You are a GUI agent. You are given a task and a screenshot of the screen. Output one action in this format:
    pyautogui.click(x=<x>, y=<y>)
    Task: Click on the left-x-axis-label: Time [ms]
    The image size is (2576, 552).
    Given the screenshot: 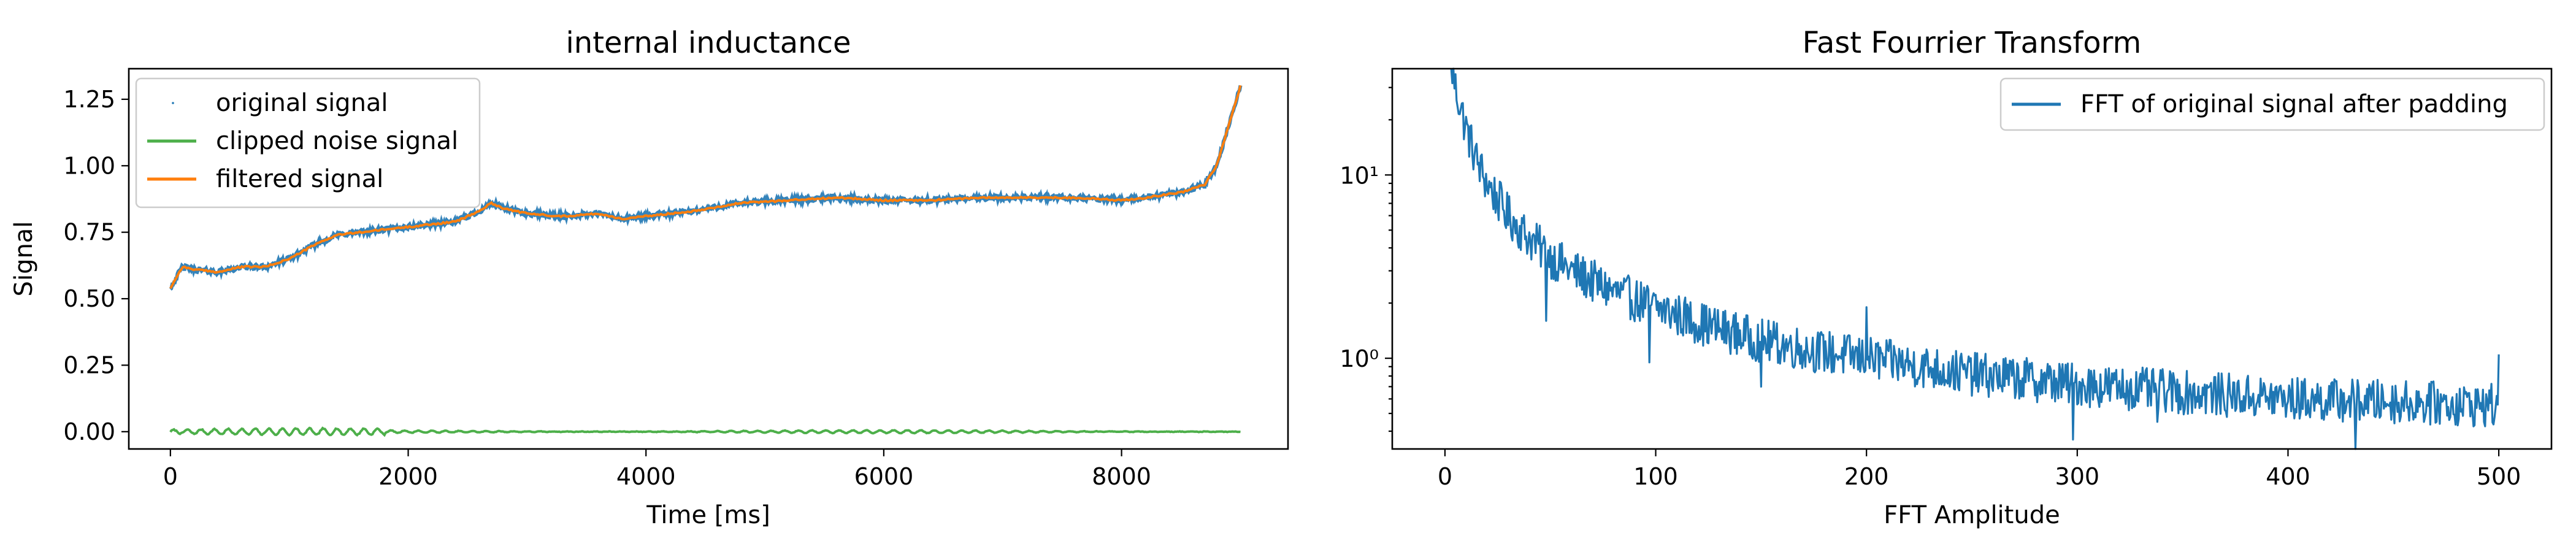 What is the action you would take?
    pyautogui.click(x=708, y=515)
    